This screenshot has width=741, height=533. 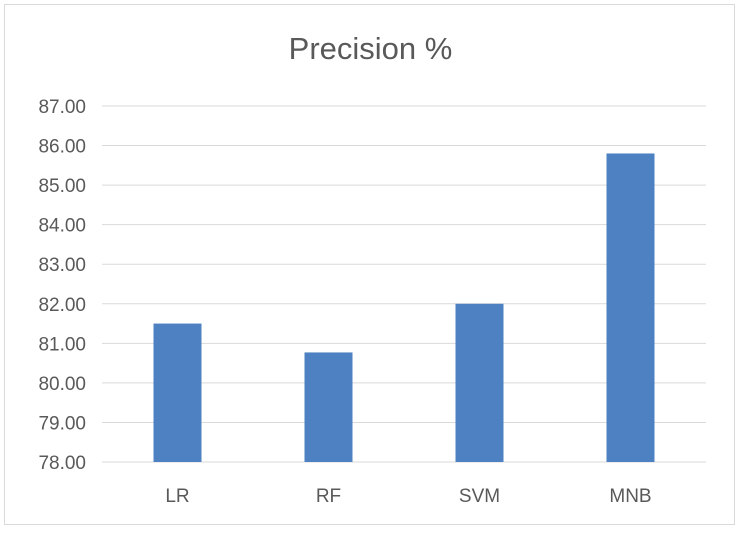 I want to click on y-tick-label: 85.00, so click(x=62, y=186).